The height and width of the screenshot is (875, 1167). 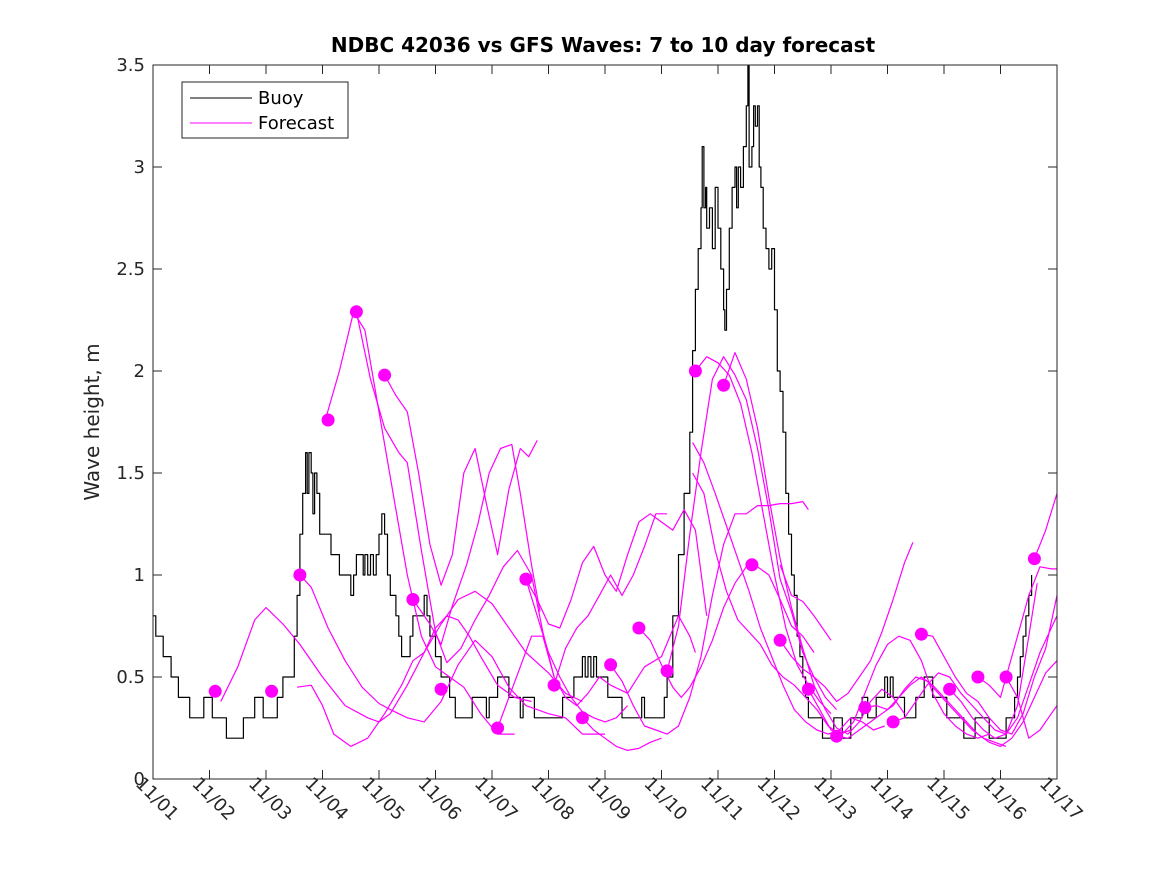 What do you see at coordinates (281, 98) in the screenshot?
I see `legend-label-buoy: Buoy` at bounding box center [281, 98].